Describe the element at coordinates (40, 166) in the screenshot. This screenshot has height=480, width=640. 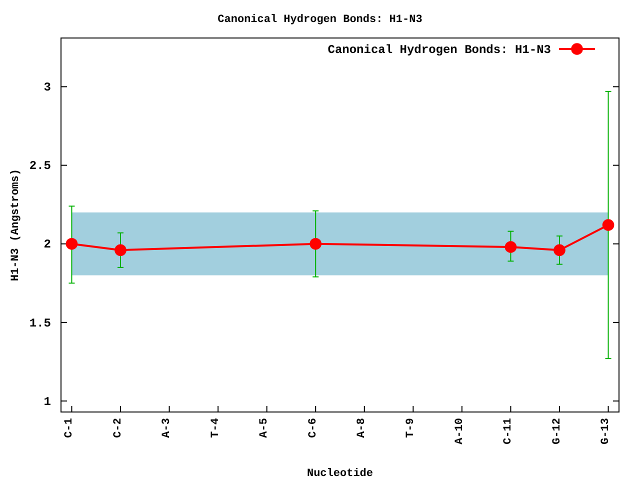
I see `y-tick-label: 2.5` at that location.